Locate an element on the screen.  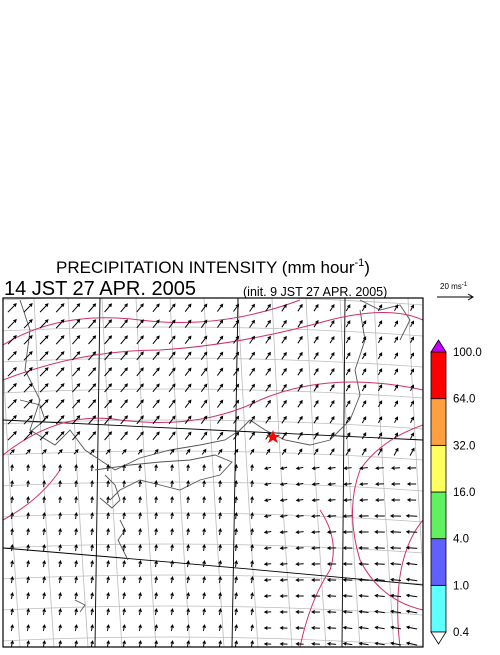
valid-time: 14 JST 27 APR. 2005 is located at coordinates (100, 289).